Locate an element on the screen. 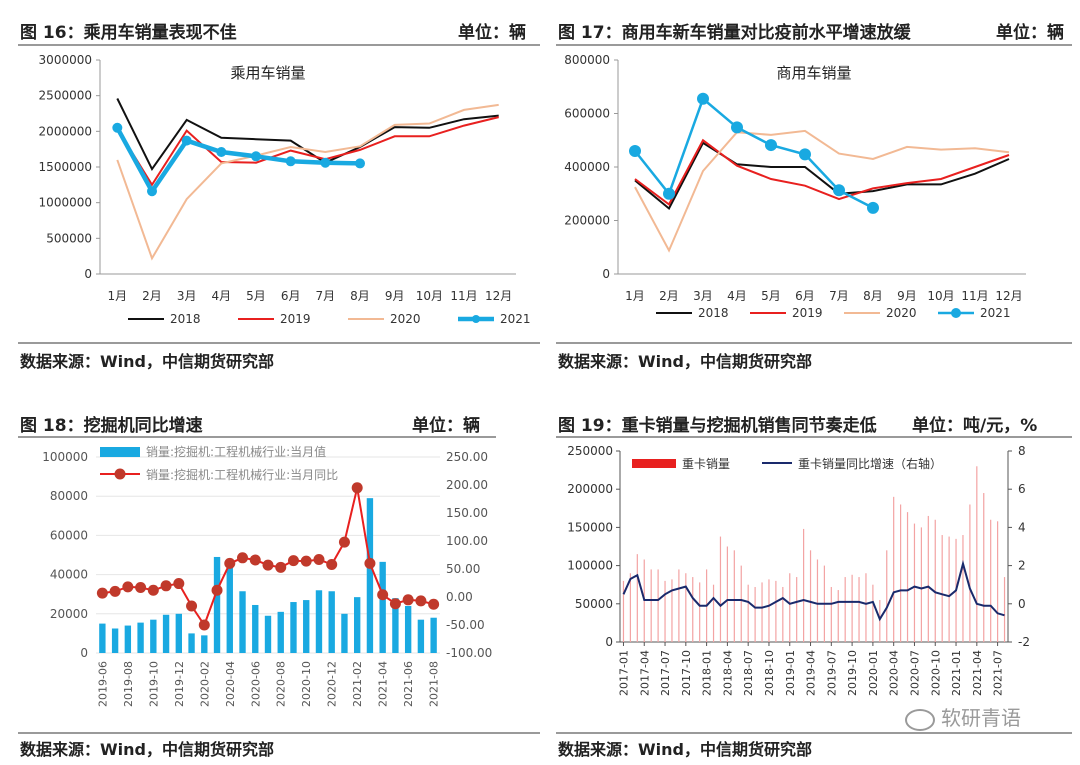 The width and height of the screenshot is (1080, 765). y2-tick-label: -50.00 is located at coordinates (465, 625).